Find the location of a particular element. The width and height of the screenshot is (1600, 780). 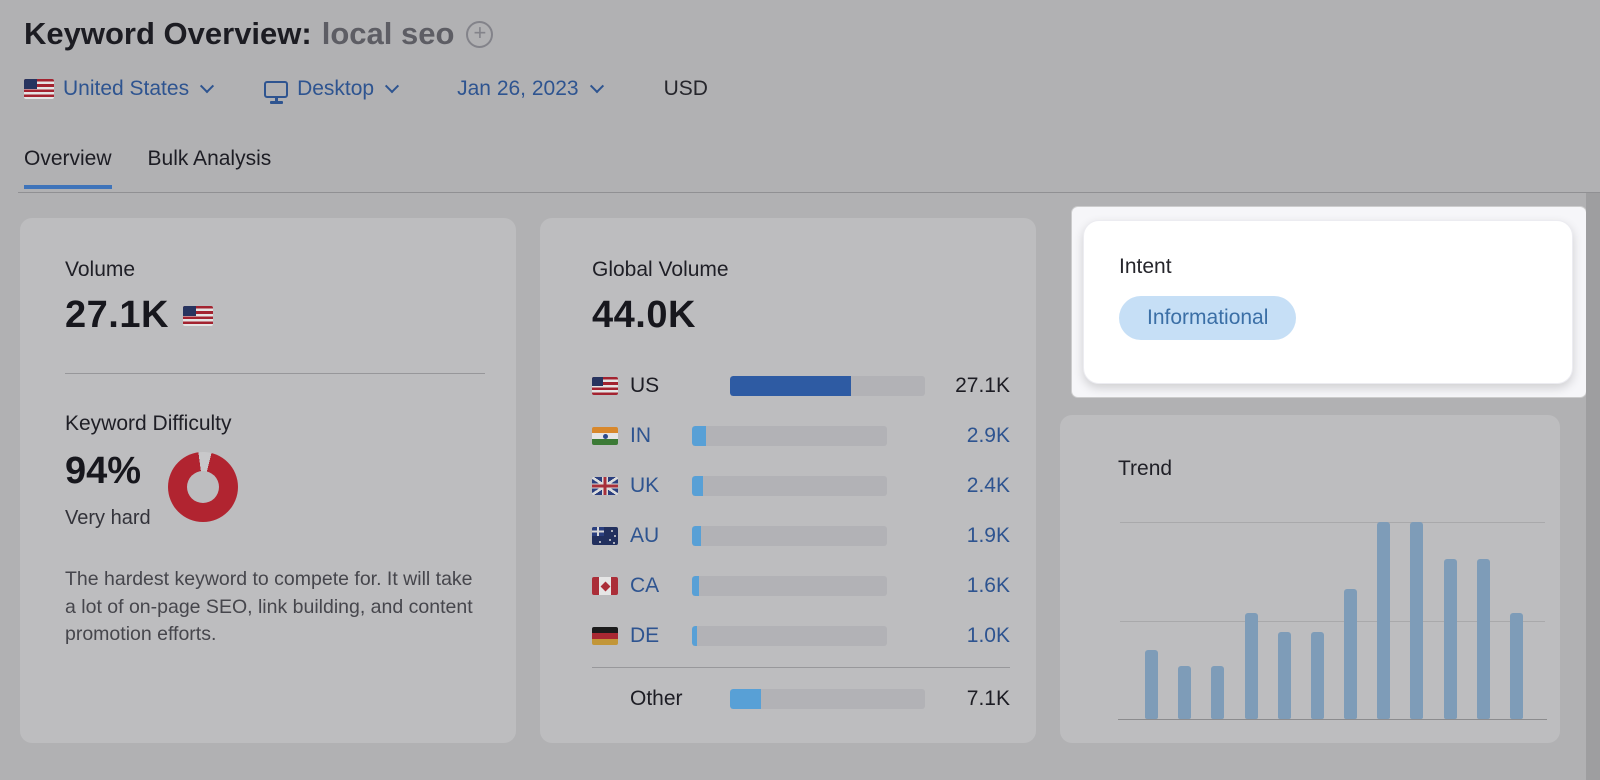

filter-bar: United States Desktop Jan 26, 2023 USD is located at coordinates (366, 90).